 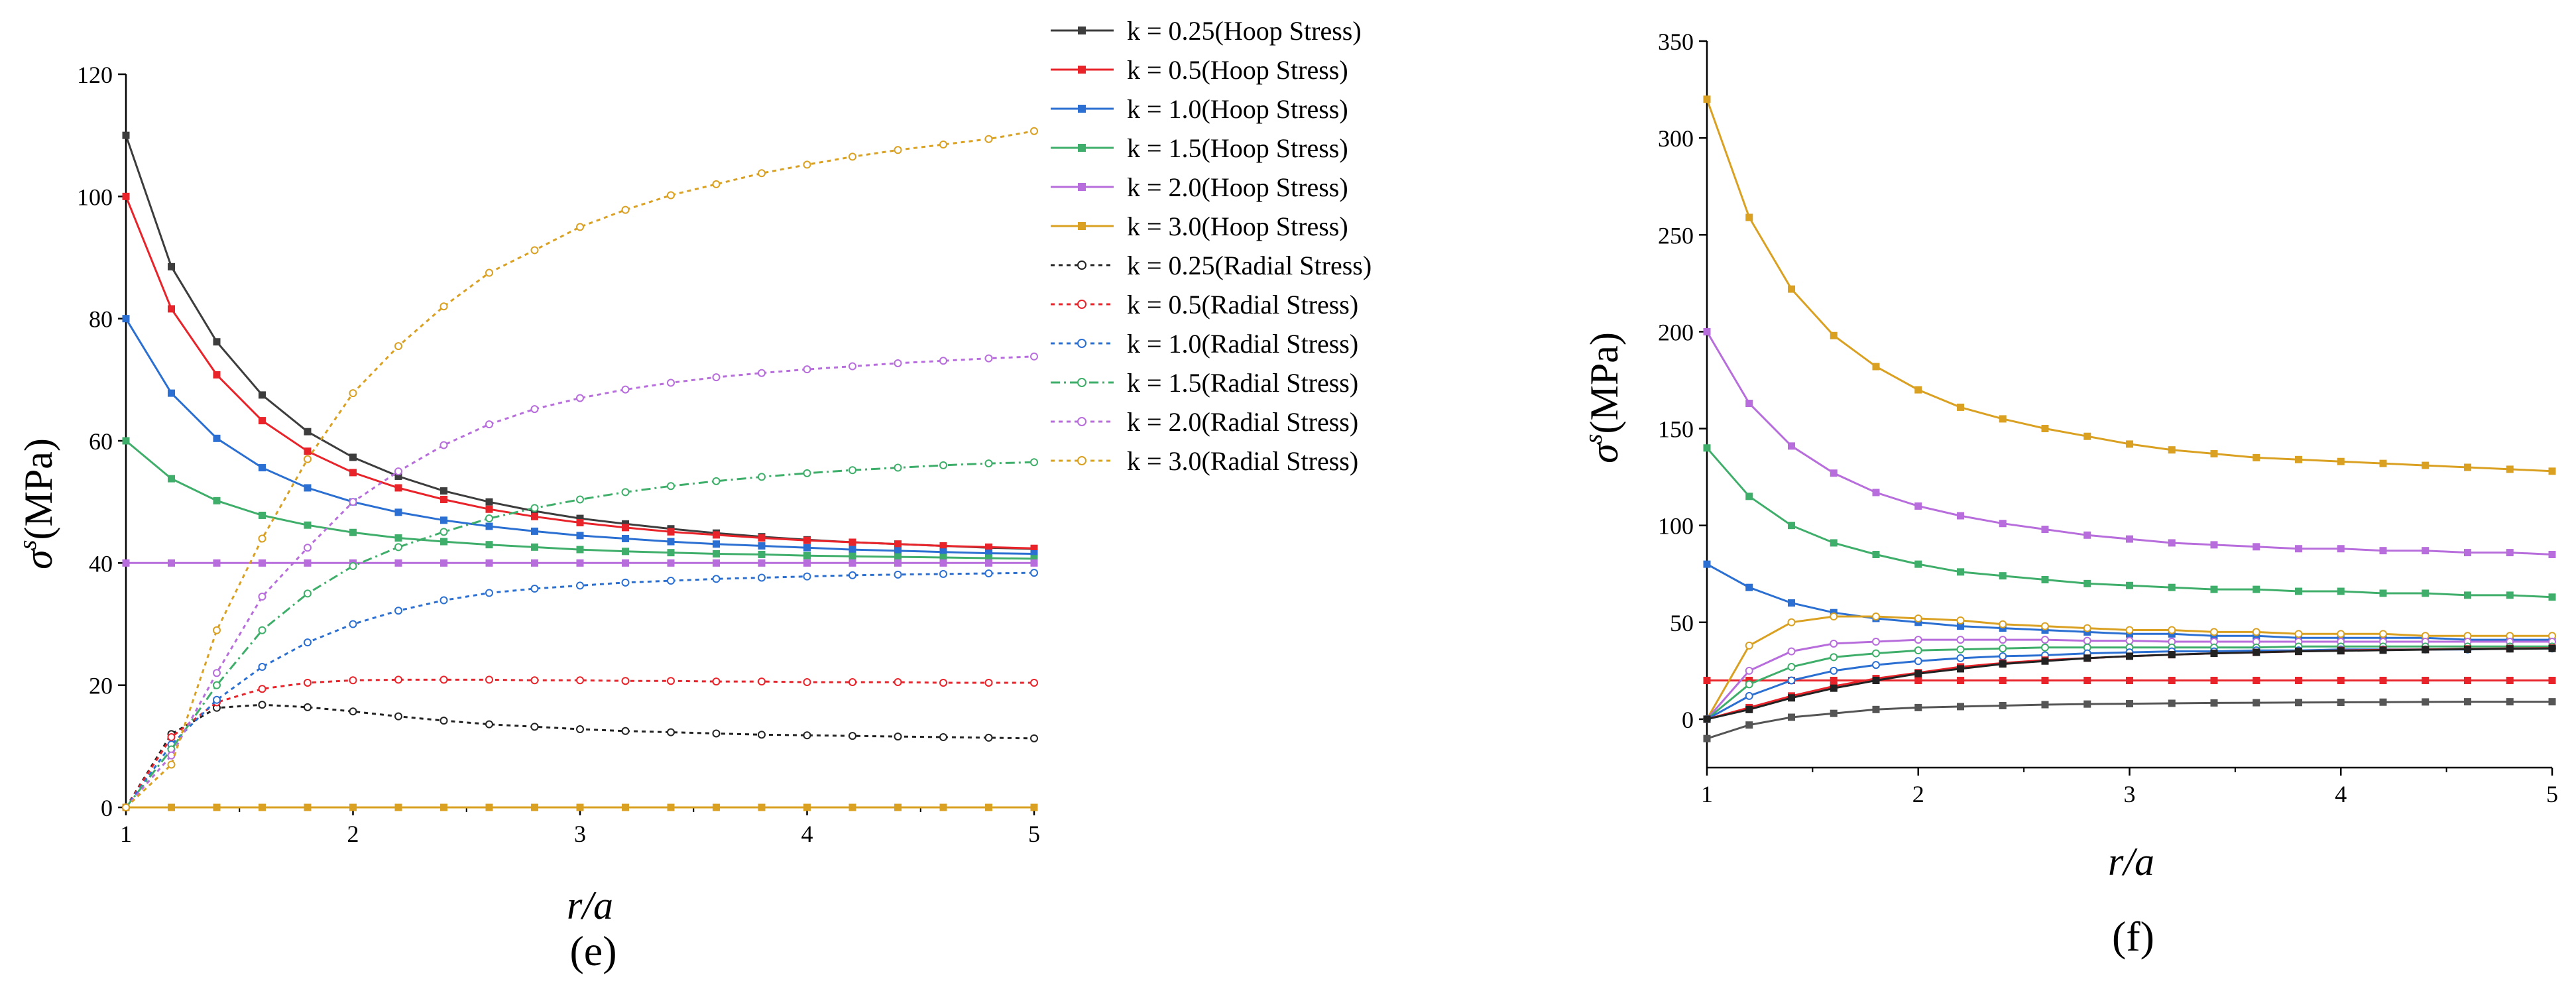 What do you see at coordinates (2341, 794) in the screenshot?
I see `x-tick-label: 4` at bounding box center [2341, 794].